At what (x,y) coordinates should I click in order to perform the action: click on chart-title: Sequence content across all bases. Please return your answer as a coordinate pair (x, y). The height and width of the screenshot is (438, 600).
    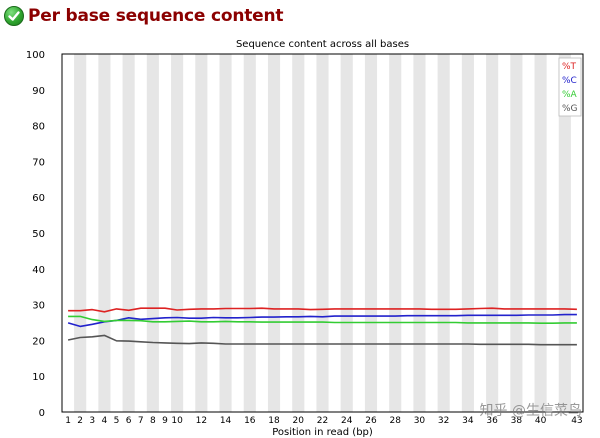
    Looking at the image, I should click on (322, 44).